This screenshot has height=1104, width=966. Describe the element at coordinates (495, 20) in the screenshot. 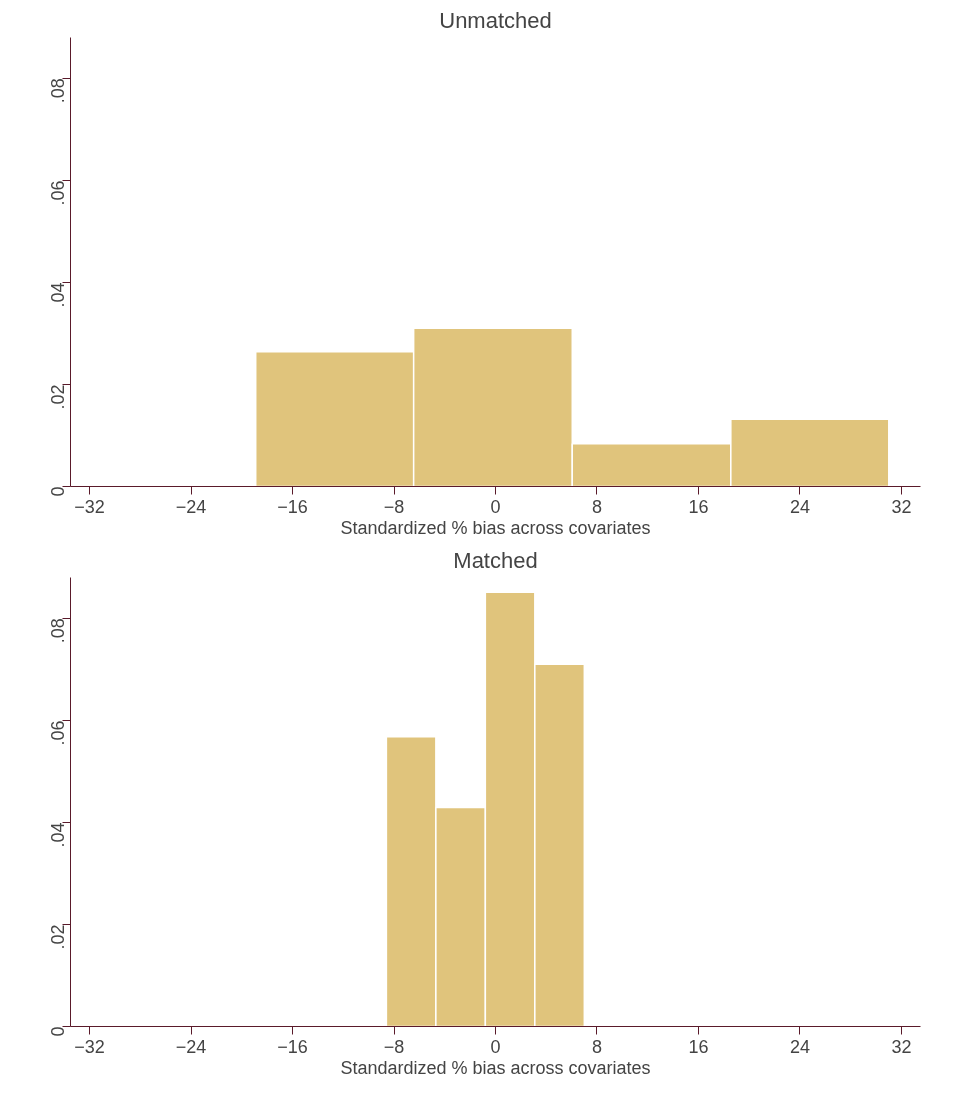

I see `chart-title: Unmatched` at that location.